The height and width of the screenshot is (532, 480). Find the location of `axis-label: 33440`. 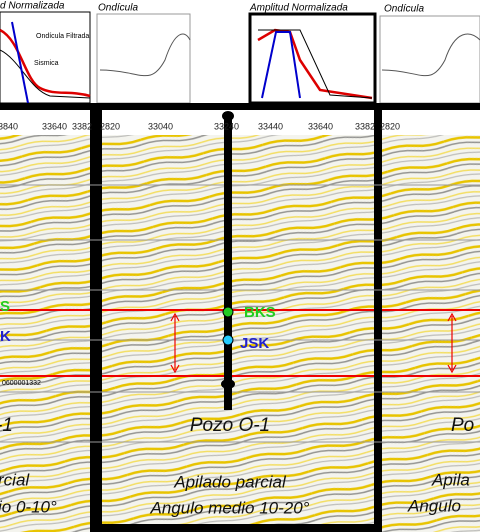

axis-label: 33440 is located at coordinates (270, 126).